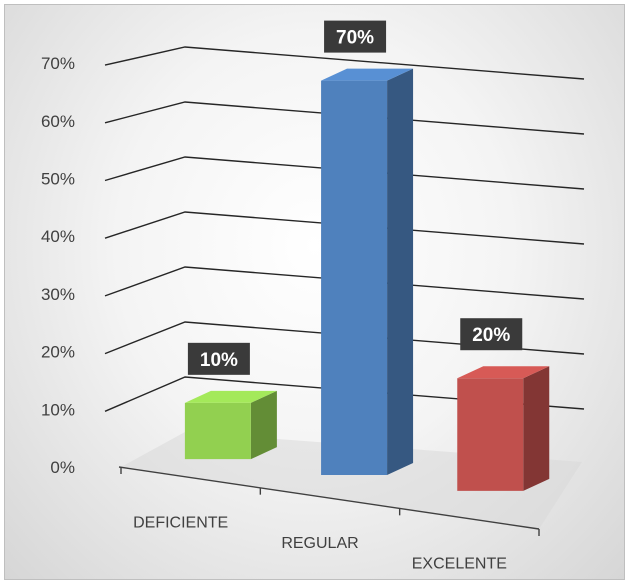  Describe the element at coordinates (503, 372) in the screenshot. I see `bar-top-excelente` at that location.